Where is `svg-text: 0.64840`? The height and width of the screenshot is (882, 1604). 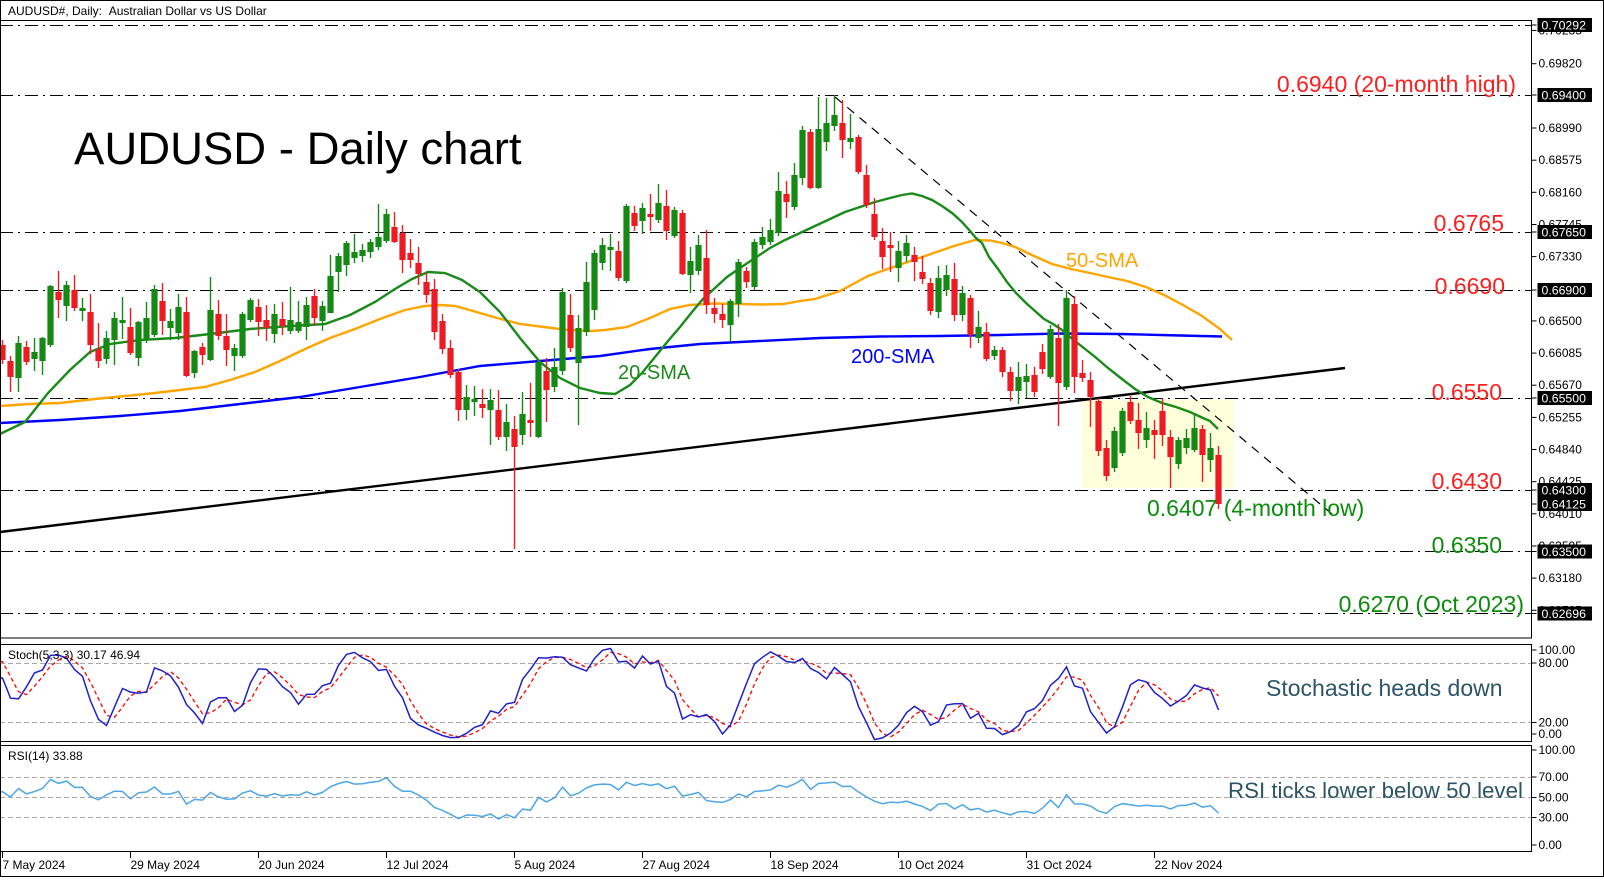 svg-text: 0.64840 is located at coordinates (1561, 450).